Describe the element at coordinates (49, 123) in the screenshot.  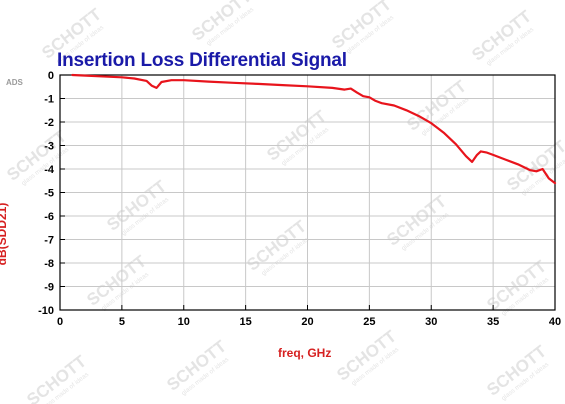
I see `y-tick-label: -2` at that location.